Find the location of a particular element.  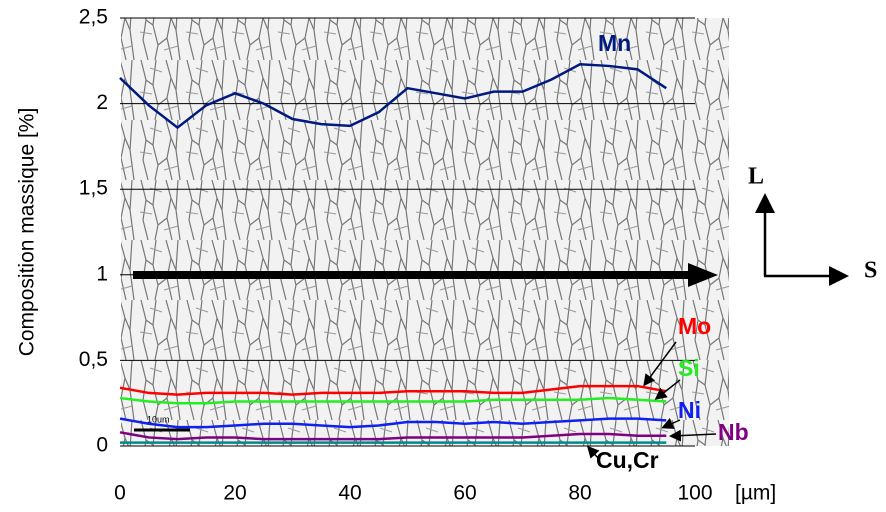

callouts is located at coordinates (651, 400).